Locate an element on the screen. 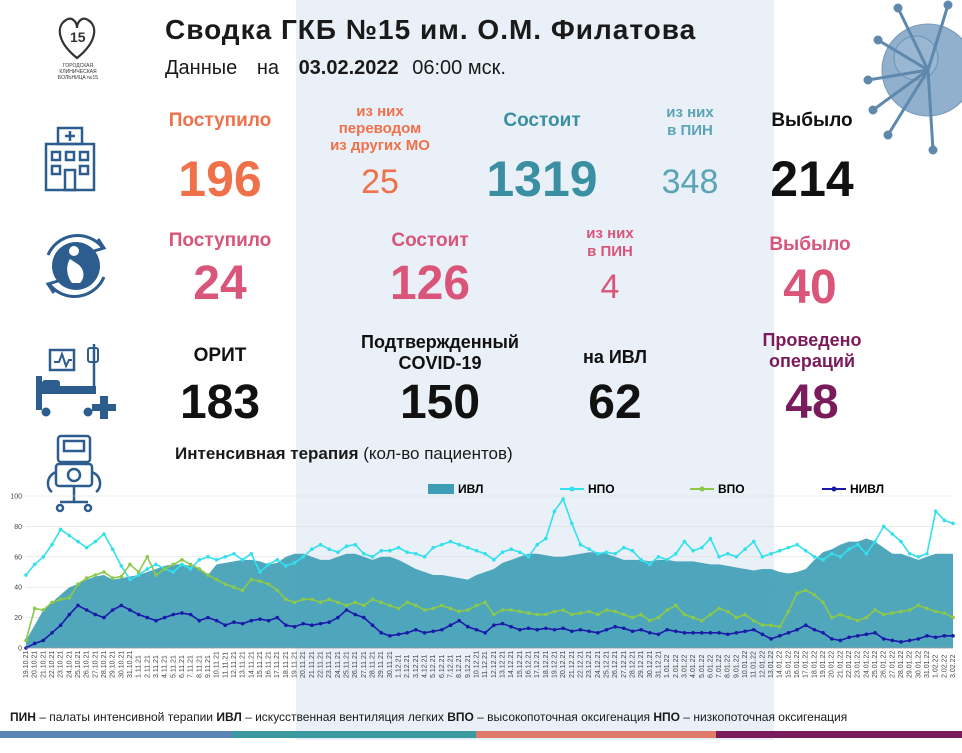  x-tick-label: 23.12.21 is located at coordinates (589, 664).